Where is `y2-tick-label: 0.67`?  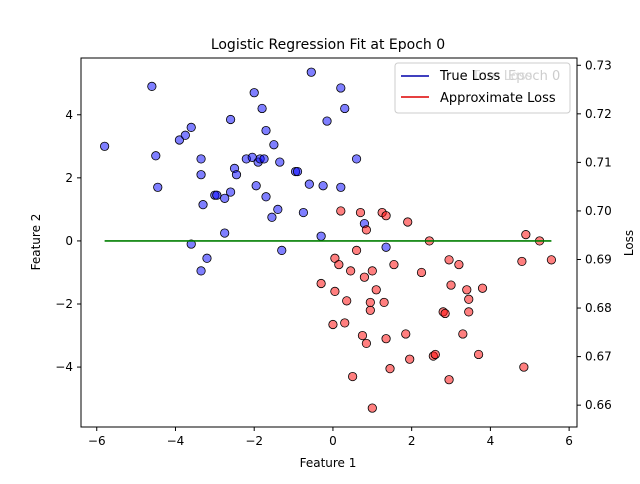
y2-tick-label: 0.67 is located at coordinates (598, 357).